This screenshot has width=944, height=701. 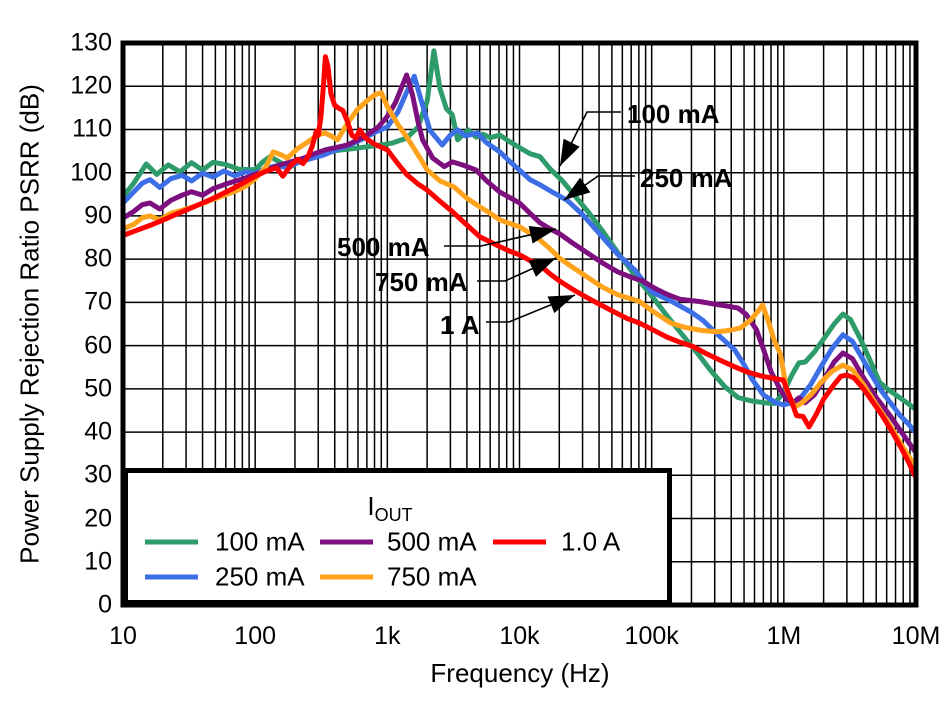 I want to click on legend-title: IOUT, so click(x=389, y=508).